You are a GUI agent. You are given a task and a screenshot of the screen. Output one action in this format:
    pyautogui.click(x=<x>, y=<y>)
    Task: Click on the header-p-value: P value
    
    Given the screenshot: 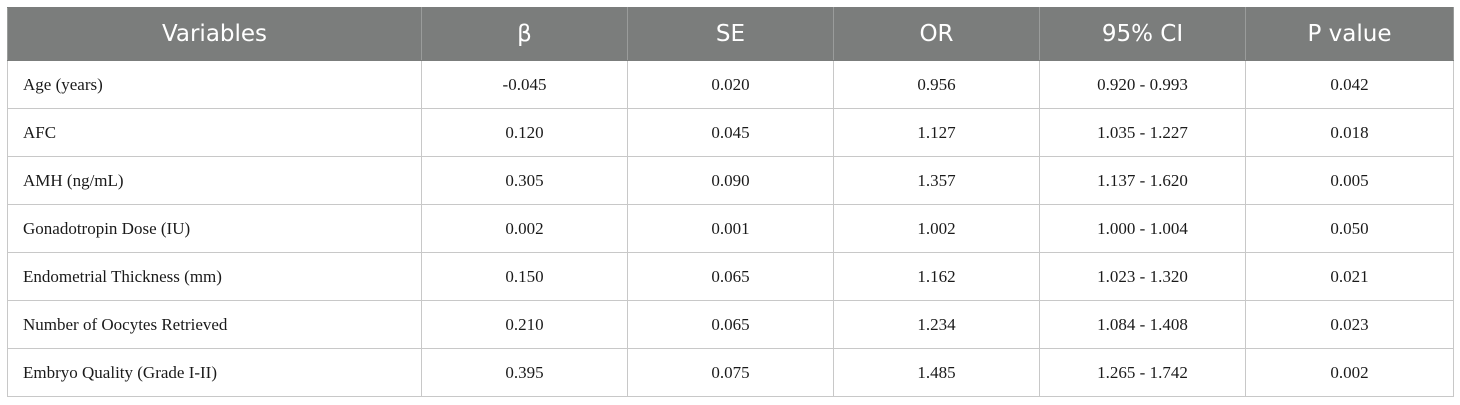 What is the action you would take?
    pyautogui.click(x=1349, y=34)
    